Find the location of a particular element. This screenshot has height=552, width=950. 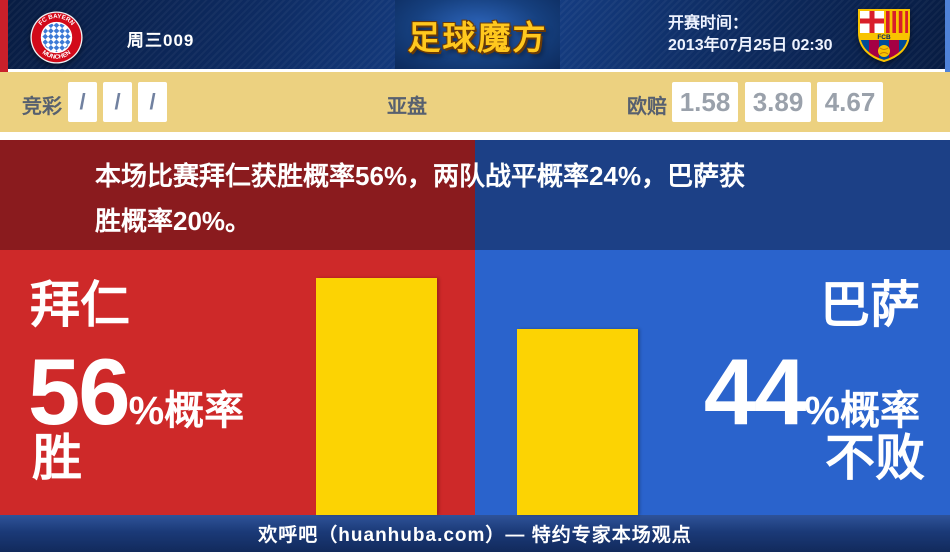

oupei-label: 欧赔 is located at coordinates (647, 107).